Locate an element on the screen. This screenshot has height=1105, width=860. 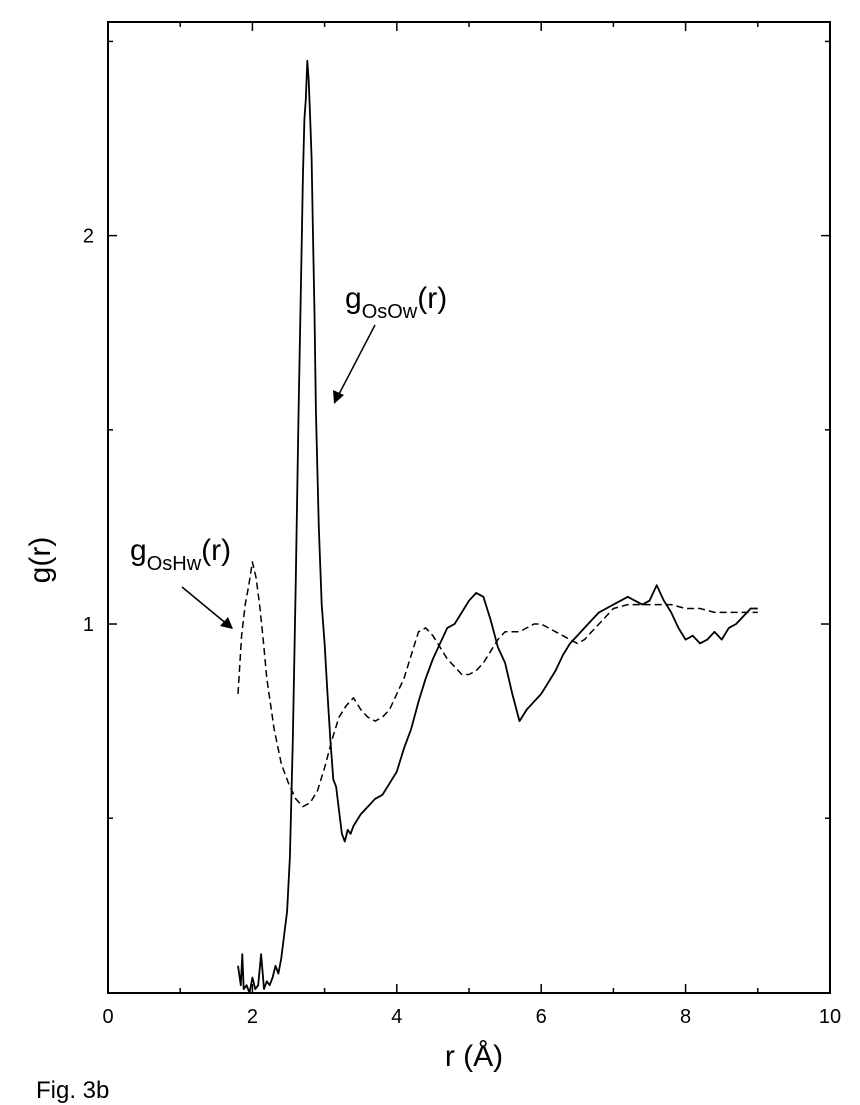
annotation-gosow-arrow is located at coordinates (354, 364).